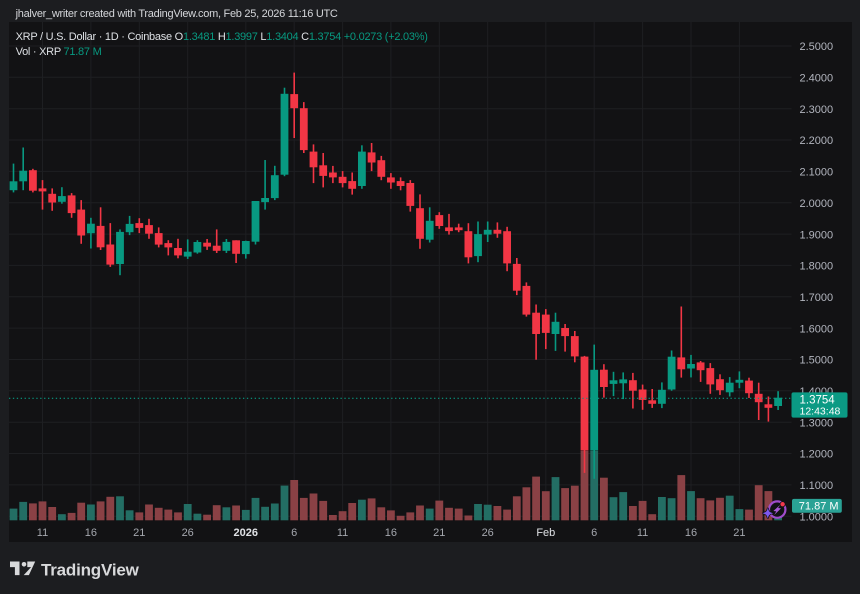  I want to click on svg-text: 1.5000, so click(817, 361).